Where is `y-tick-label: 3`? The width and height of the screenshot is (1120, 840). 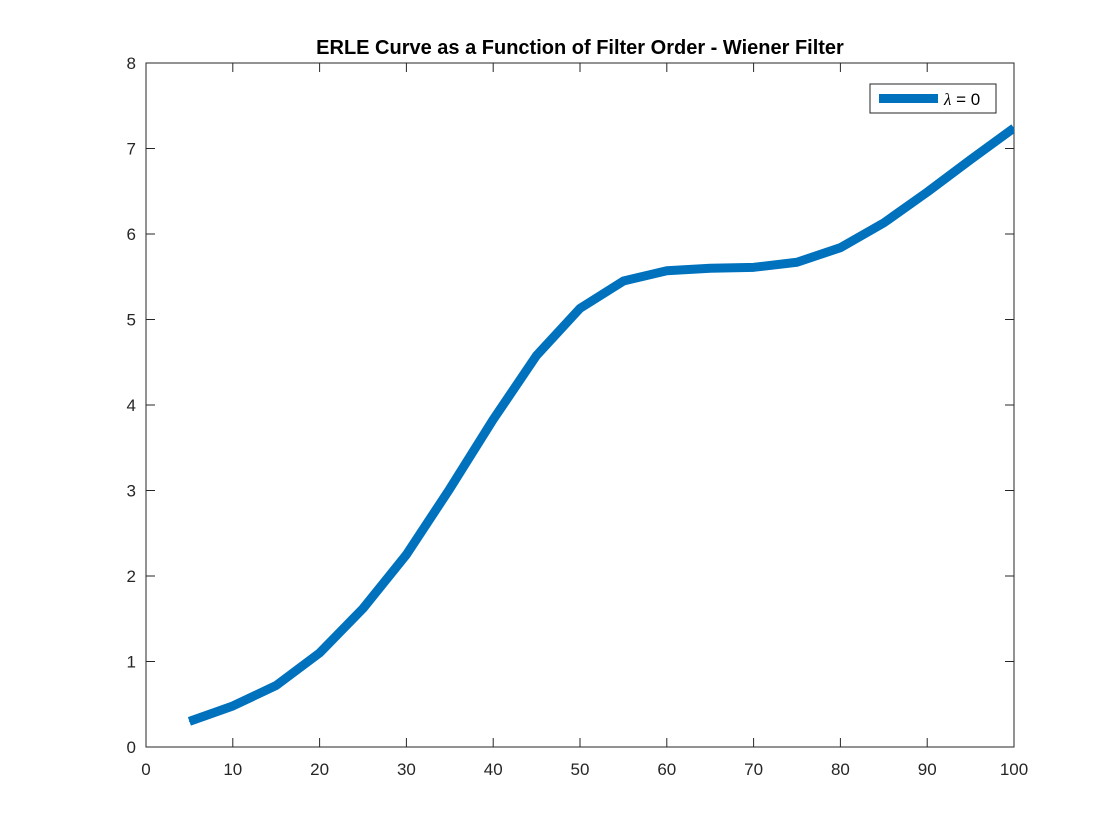
y-tick-label: 3 is located at coordinates (131, 491).